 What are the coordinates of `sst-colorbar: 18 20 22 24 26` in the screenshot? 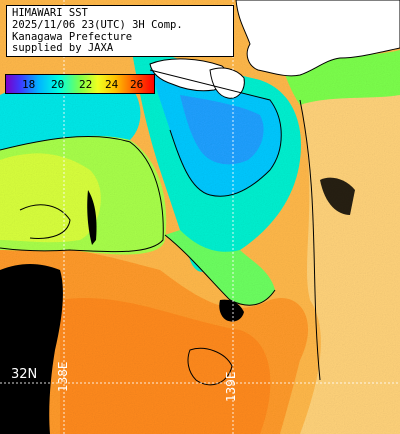 It's located at (80, 84).